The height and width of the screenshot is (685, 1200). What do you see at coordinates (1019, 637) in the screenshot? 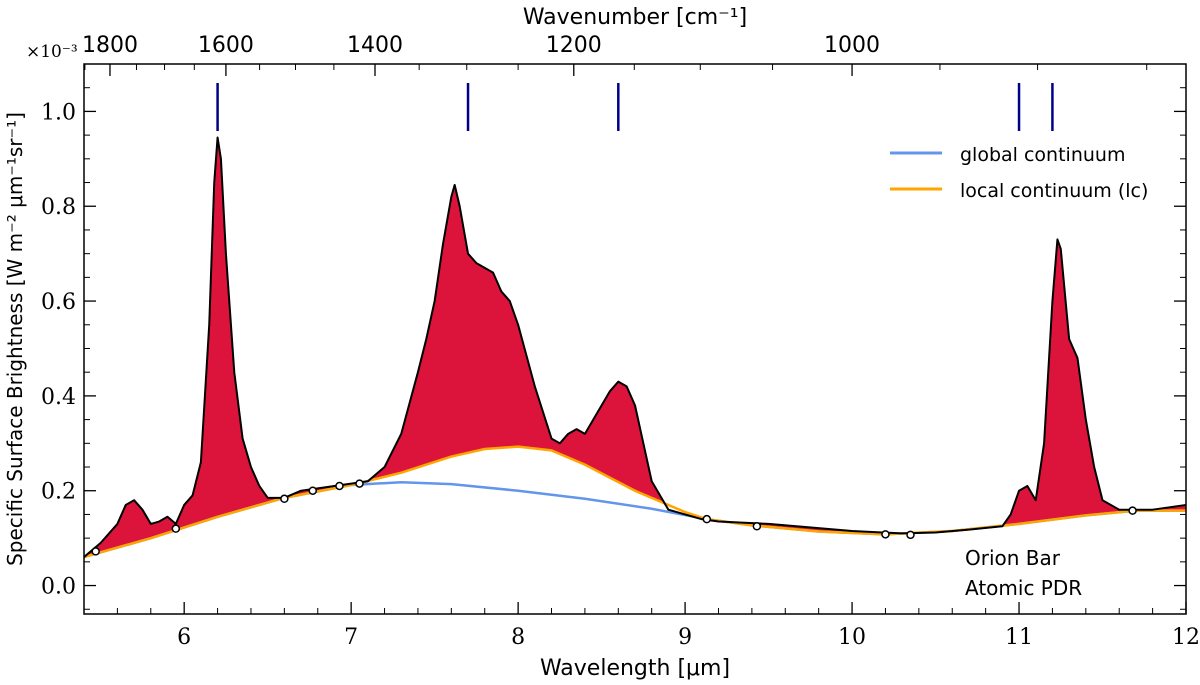
I see `x-tick-label: 11` at bounding box center [1019, 637].